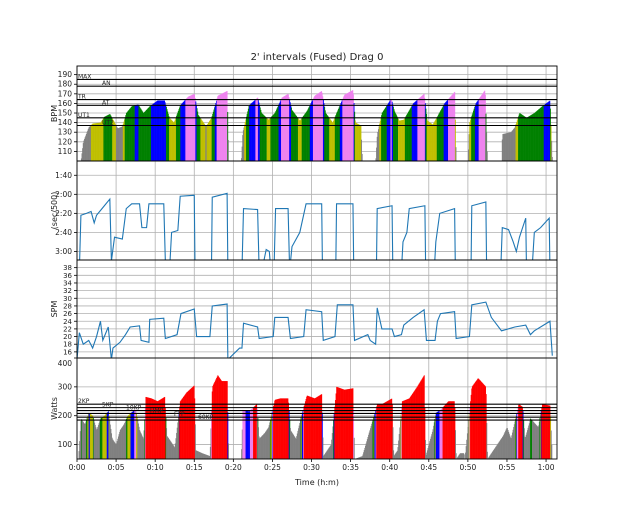  Describe the element at coordinates (108, 122) in the screenshot. I see `zone-label: UT2` at that location.